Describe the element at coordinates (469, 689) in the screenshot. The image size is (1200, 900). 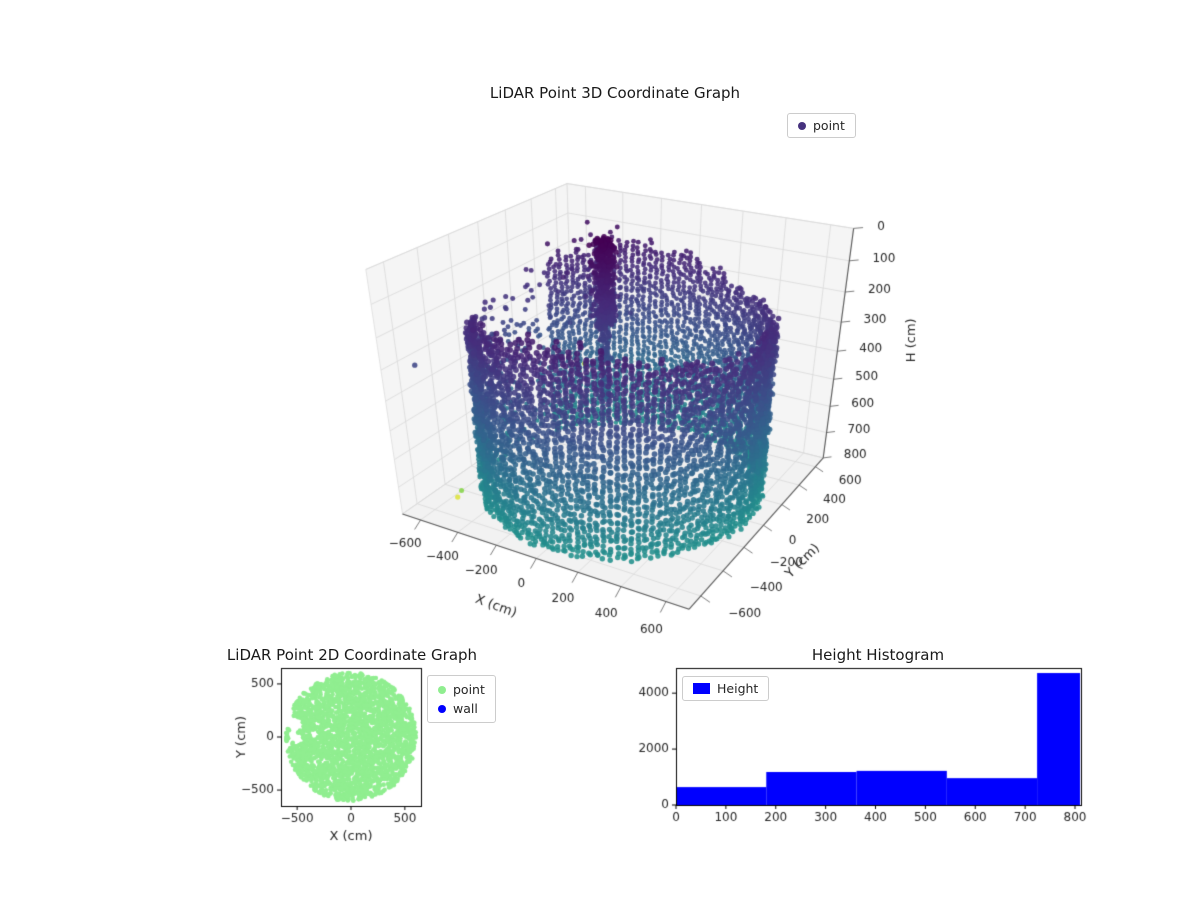
I see `legend-label-point-2d: point` at that location.